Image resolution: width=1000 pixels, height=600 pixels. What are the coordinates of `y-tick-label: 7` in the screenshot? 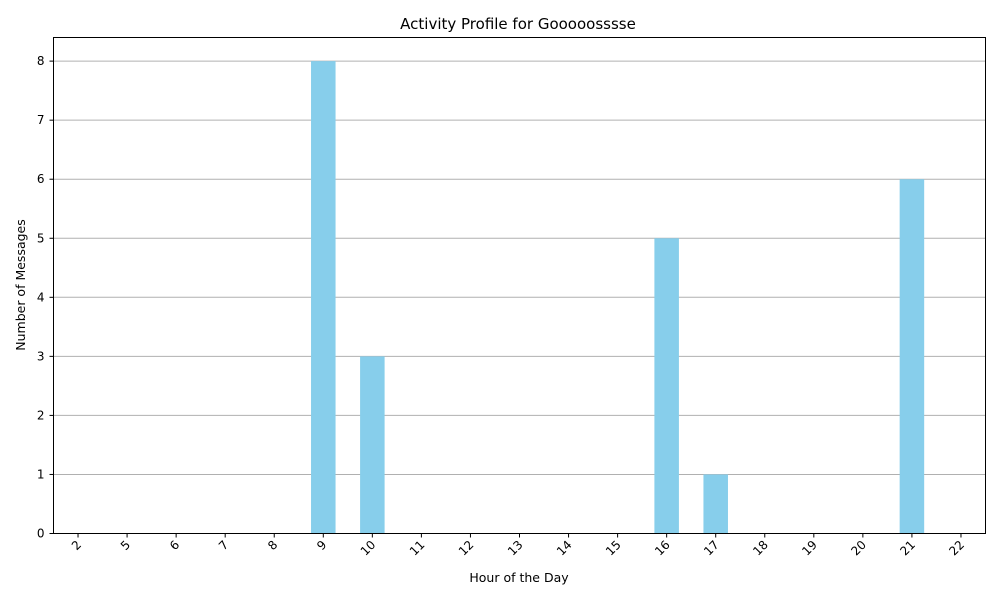 It's located at (41, 120).